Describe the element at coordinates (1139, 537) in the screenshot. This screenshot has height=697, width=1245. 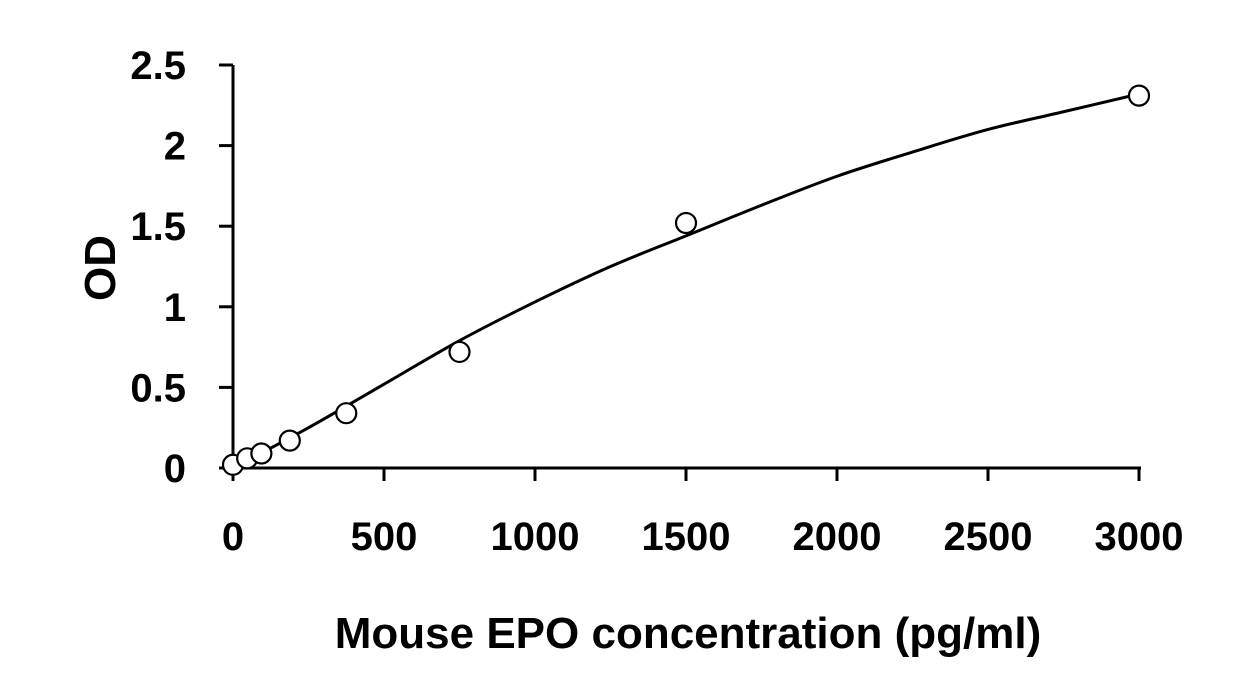
I see `x-tick-label: 3000` at that location.